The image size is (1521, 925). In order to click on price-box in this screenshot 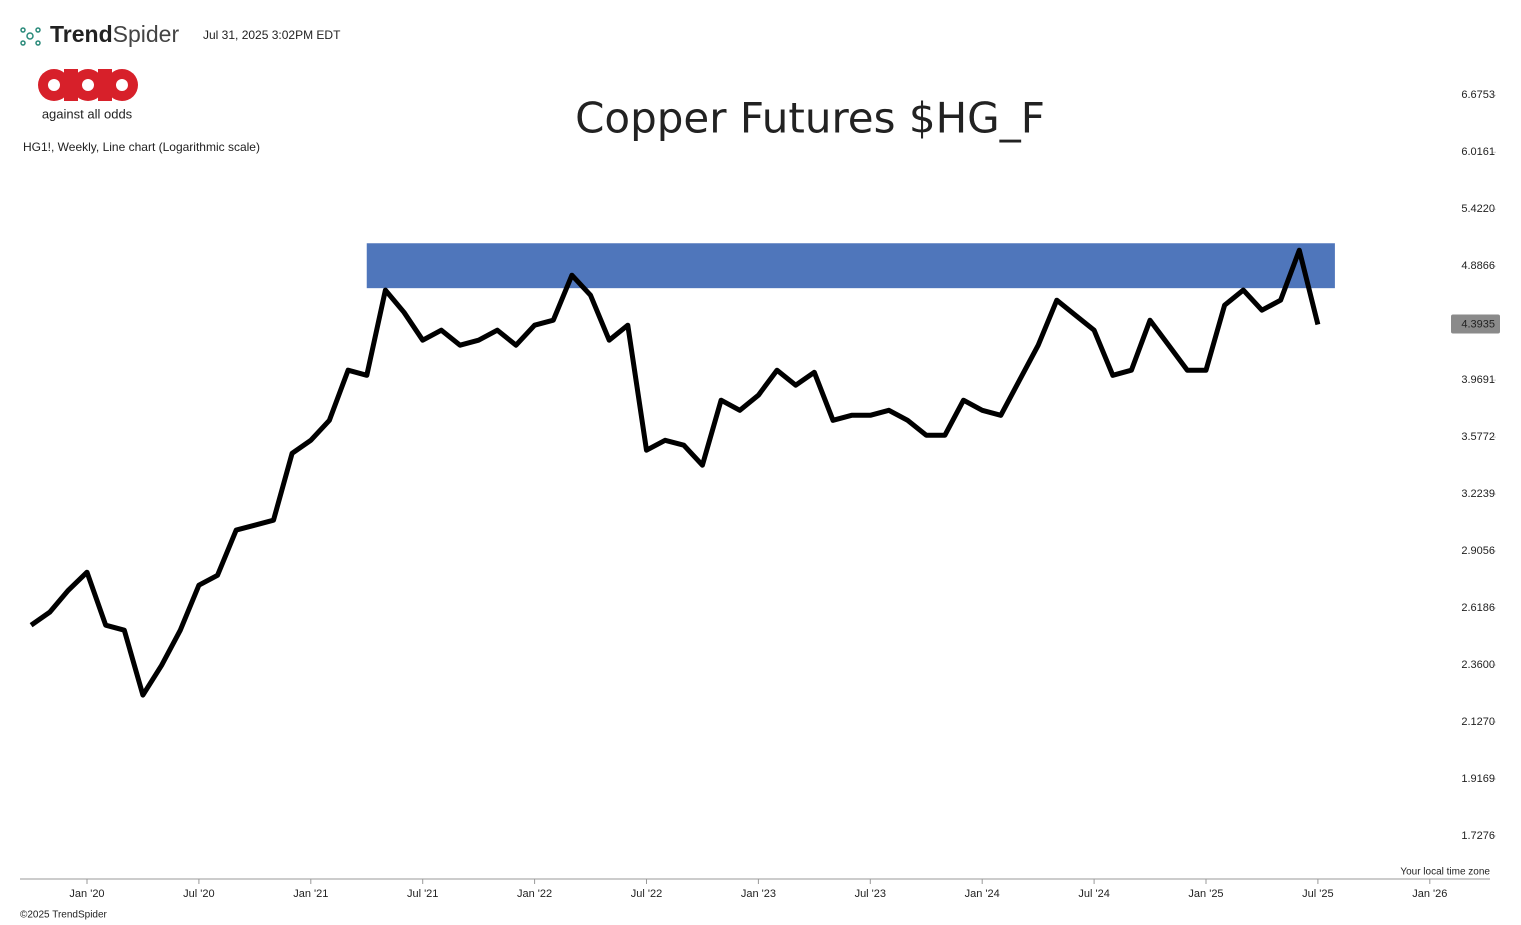, I will do `click(1475, 324)`.